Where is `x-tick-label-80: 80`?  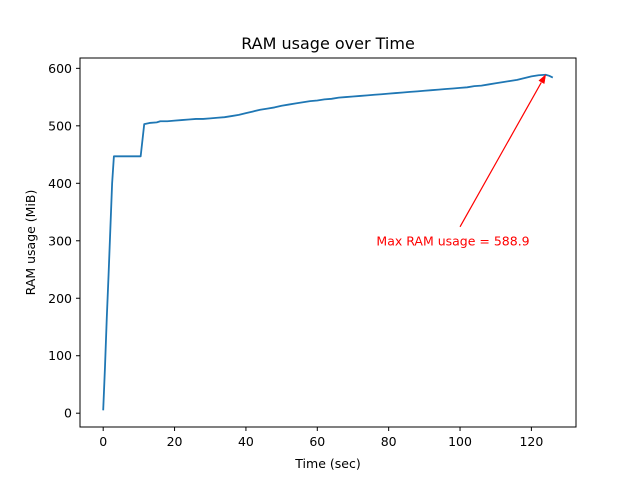 x-tick-label-80: 80 is located at coordinates (389, 441).